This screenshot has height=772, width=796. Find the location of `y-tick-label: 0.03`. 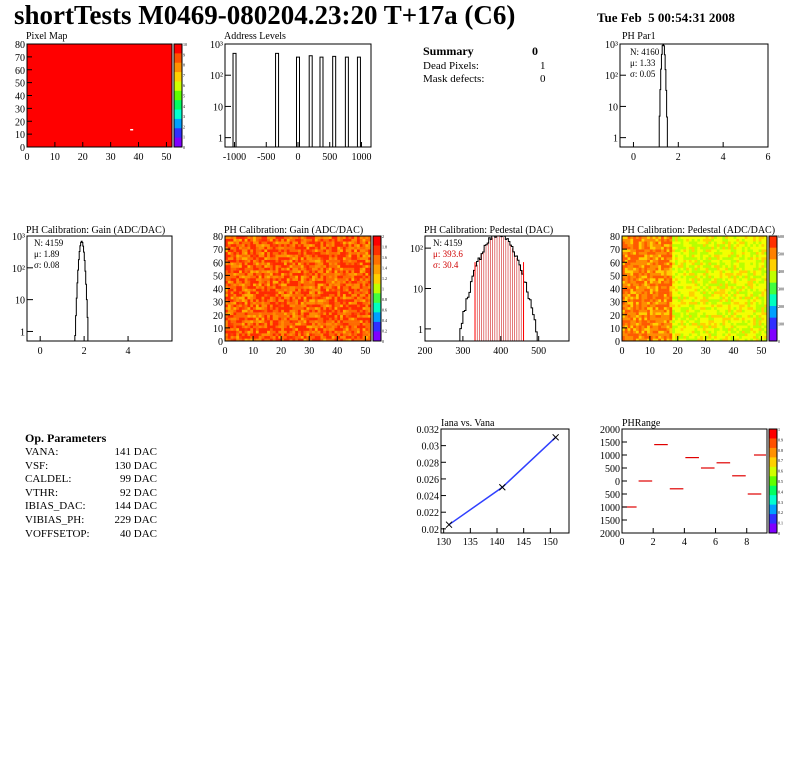

y-tick-label: 0.03 is located at coordinates (431, 447).